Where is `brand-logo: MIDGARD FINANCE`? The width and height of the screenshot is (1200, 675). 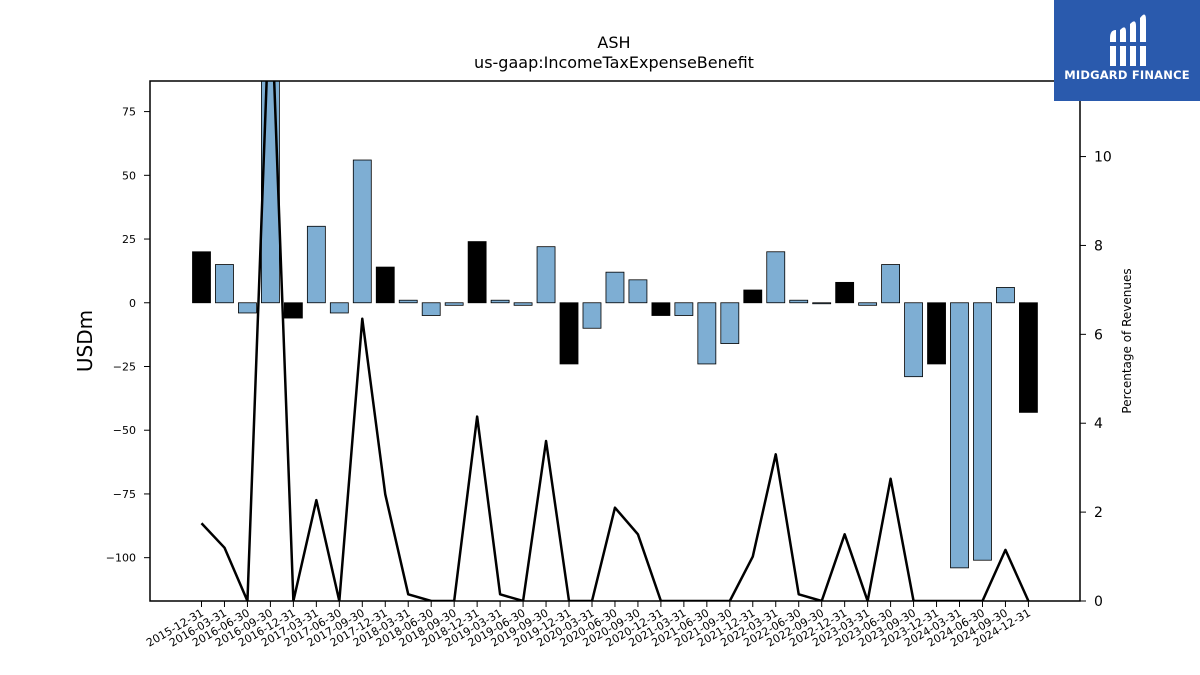
brand-logo: MIDGARD FINANCE is located at coordinates (1127, 50).